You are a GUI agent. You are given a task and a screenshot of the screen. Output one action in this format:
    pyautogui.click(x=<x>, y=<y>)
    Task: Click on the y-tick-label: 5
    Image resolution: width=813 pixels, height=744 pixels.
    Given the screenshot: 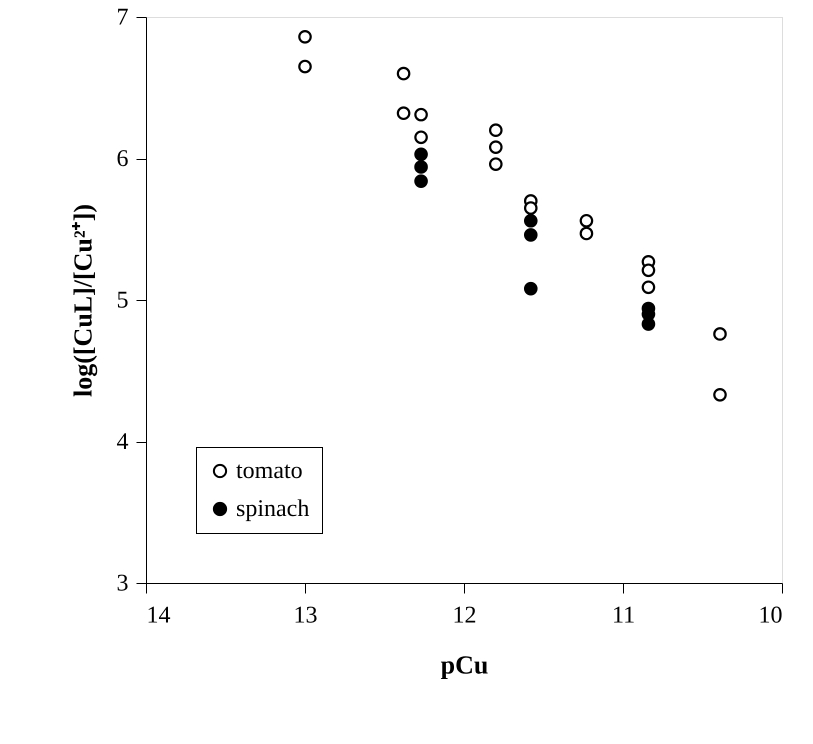 What is the action you would take?
    pyautogui.click(x=122, y=301)
    